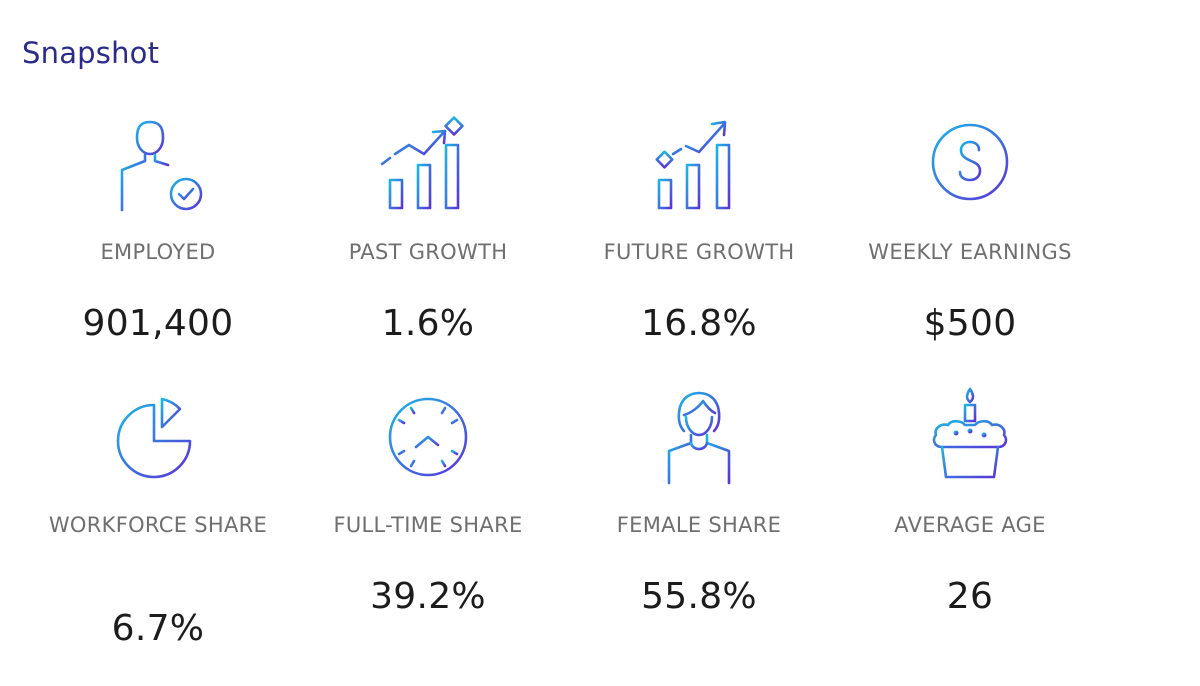 Image resolution: width=1200 pixels, height=686 pixels. Describe the element at coordinates (428, 230) in the screenshot. I see `stat-past-growth: PAST GROWTH 1.6%` at that location.